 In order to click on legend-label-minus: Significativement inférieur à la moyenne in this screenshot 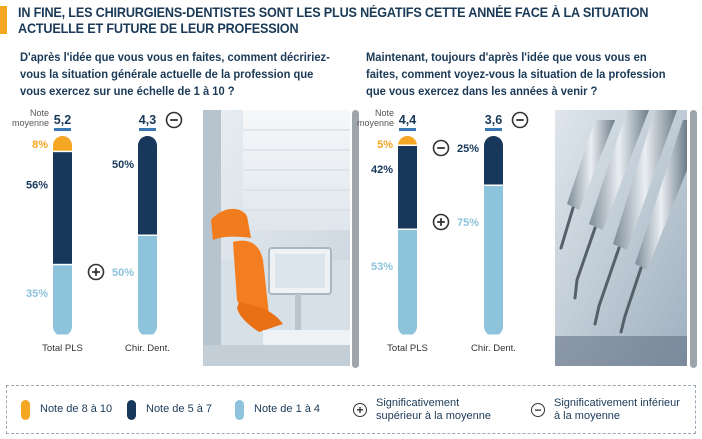, I will do `click(617, 409)`.